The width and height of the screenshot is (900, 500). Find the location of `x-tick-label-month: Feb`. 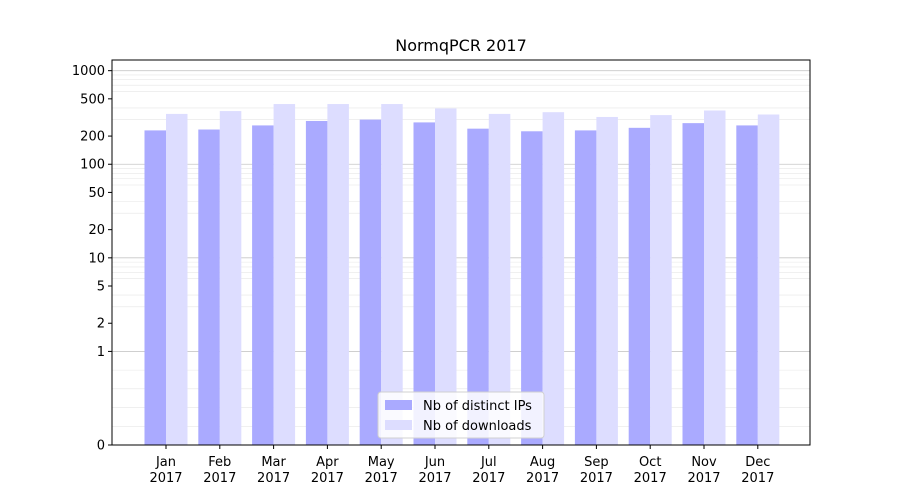

x-tick-label-month: Feb is located at coordinates (219, 462).